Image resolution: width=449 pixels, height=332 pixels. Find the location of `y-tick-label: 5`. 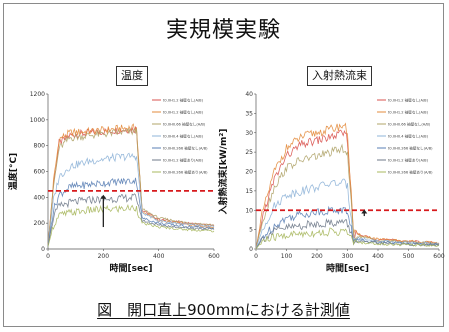

y-tick-label: 5 is located at coordinates (251, 230).